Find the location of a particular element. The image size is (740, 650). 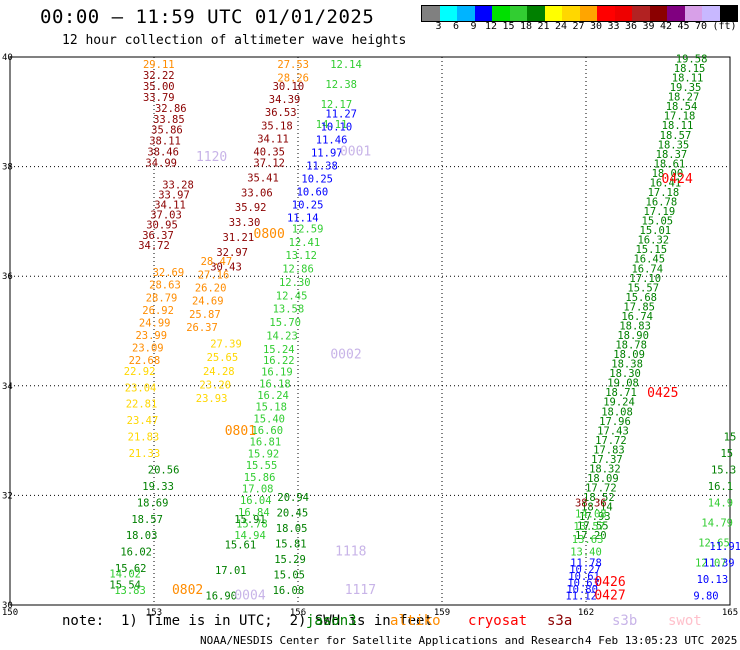

y-tick-label: 34 is located at coordinates (7, 387).